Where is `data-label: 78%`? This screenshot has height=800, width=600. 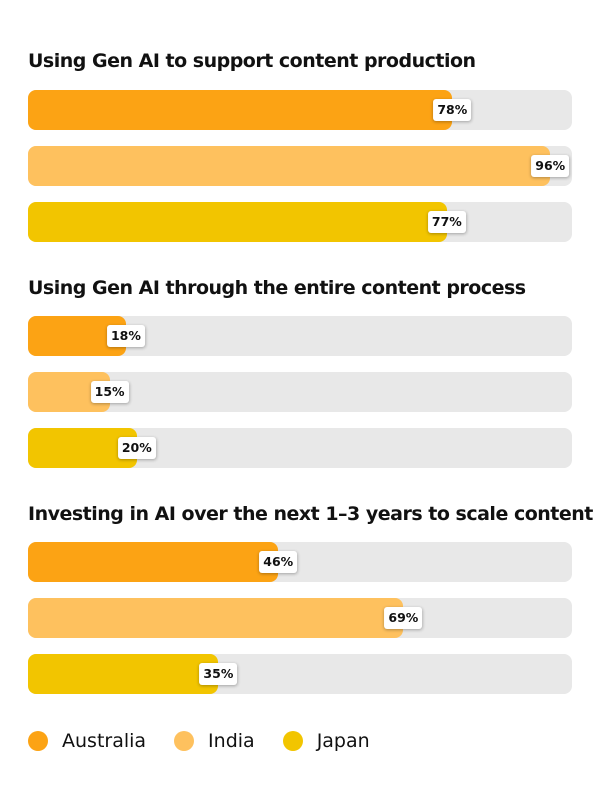
data-label: 78% is located at coordinates (452, 110).